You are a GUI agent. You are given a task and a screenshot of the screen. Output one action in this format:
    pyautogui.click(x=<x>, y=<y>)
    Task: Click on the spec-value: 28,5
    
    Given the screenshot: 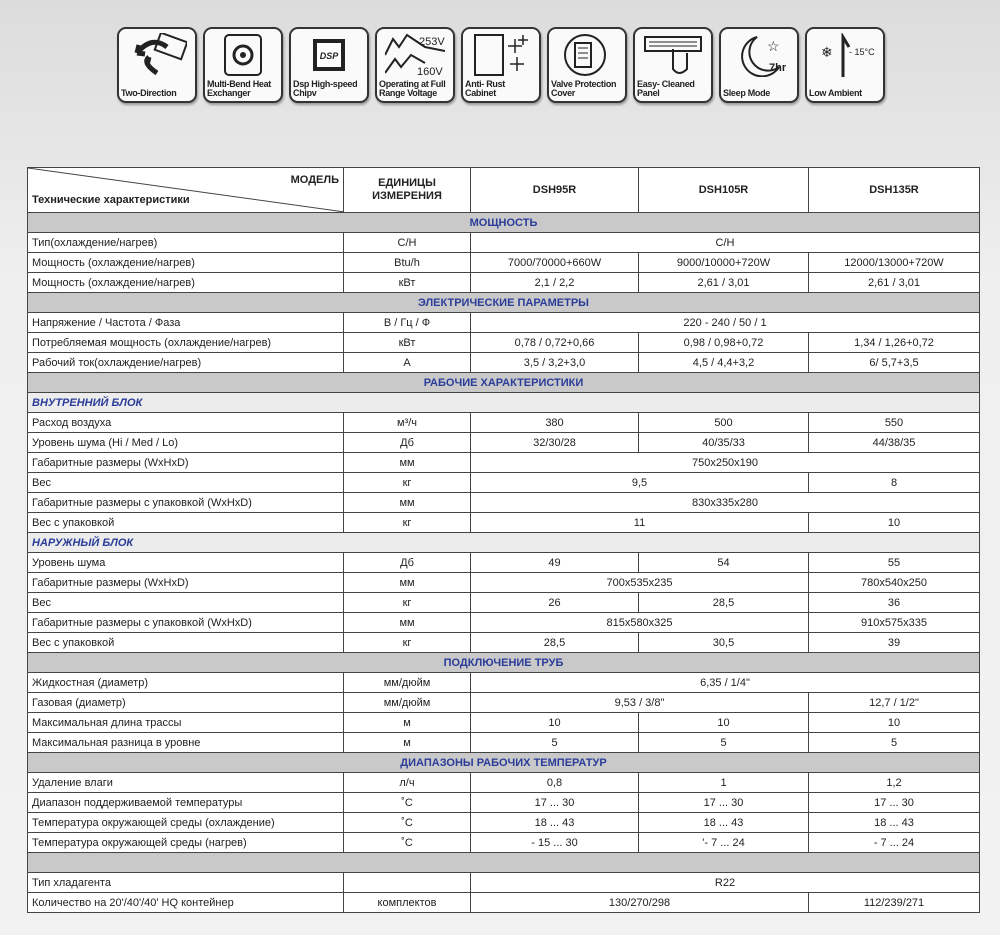 What is the action you would take?
    pyautogui.click(x=554, y=642)
    